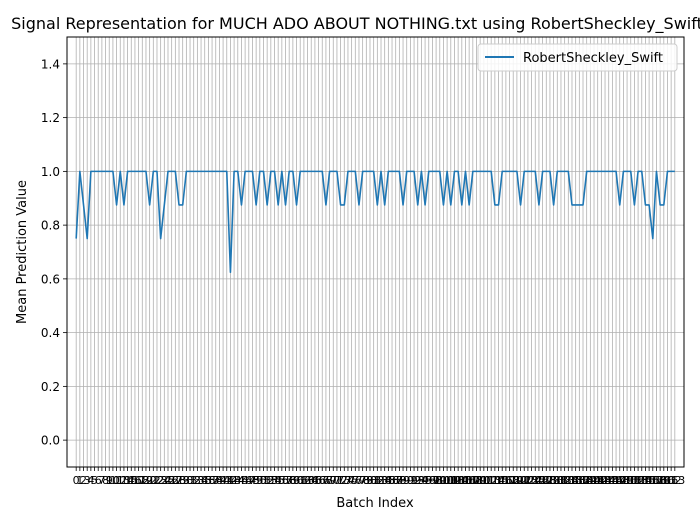 This screenshot has width=700, height=525. Describe the element at coordinates (553, 480) in the screenshot. I see `x-tick-label: 130` at that location.